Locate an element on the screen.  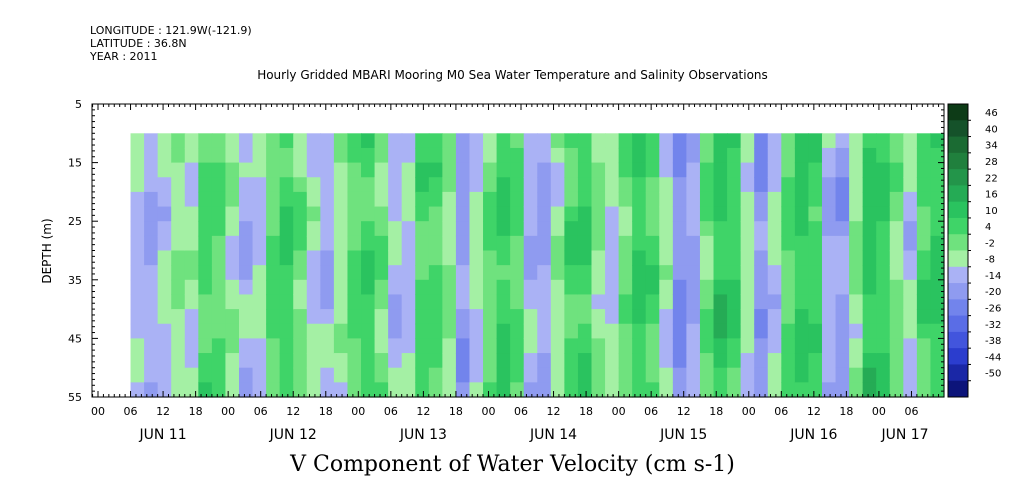
x-hour-tick-label: 12 is located at coordinates (423, 411).